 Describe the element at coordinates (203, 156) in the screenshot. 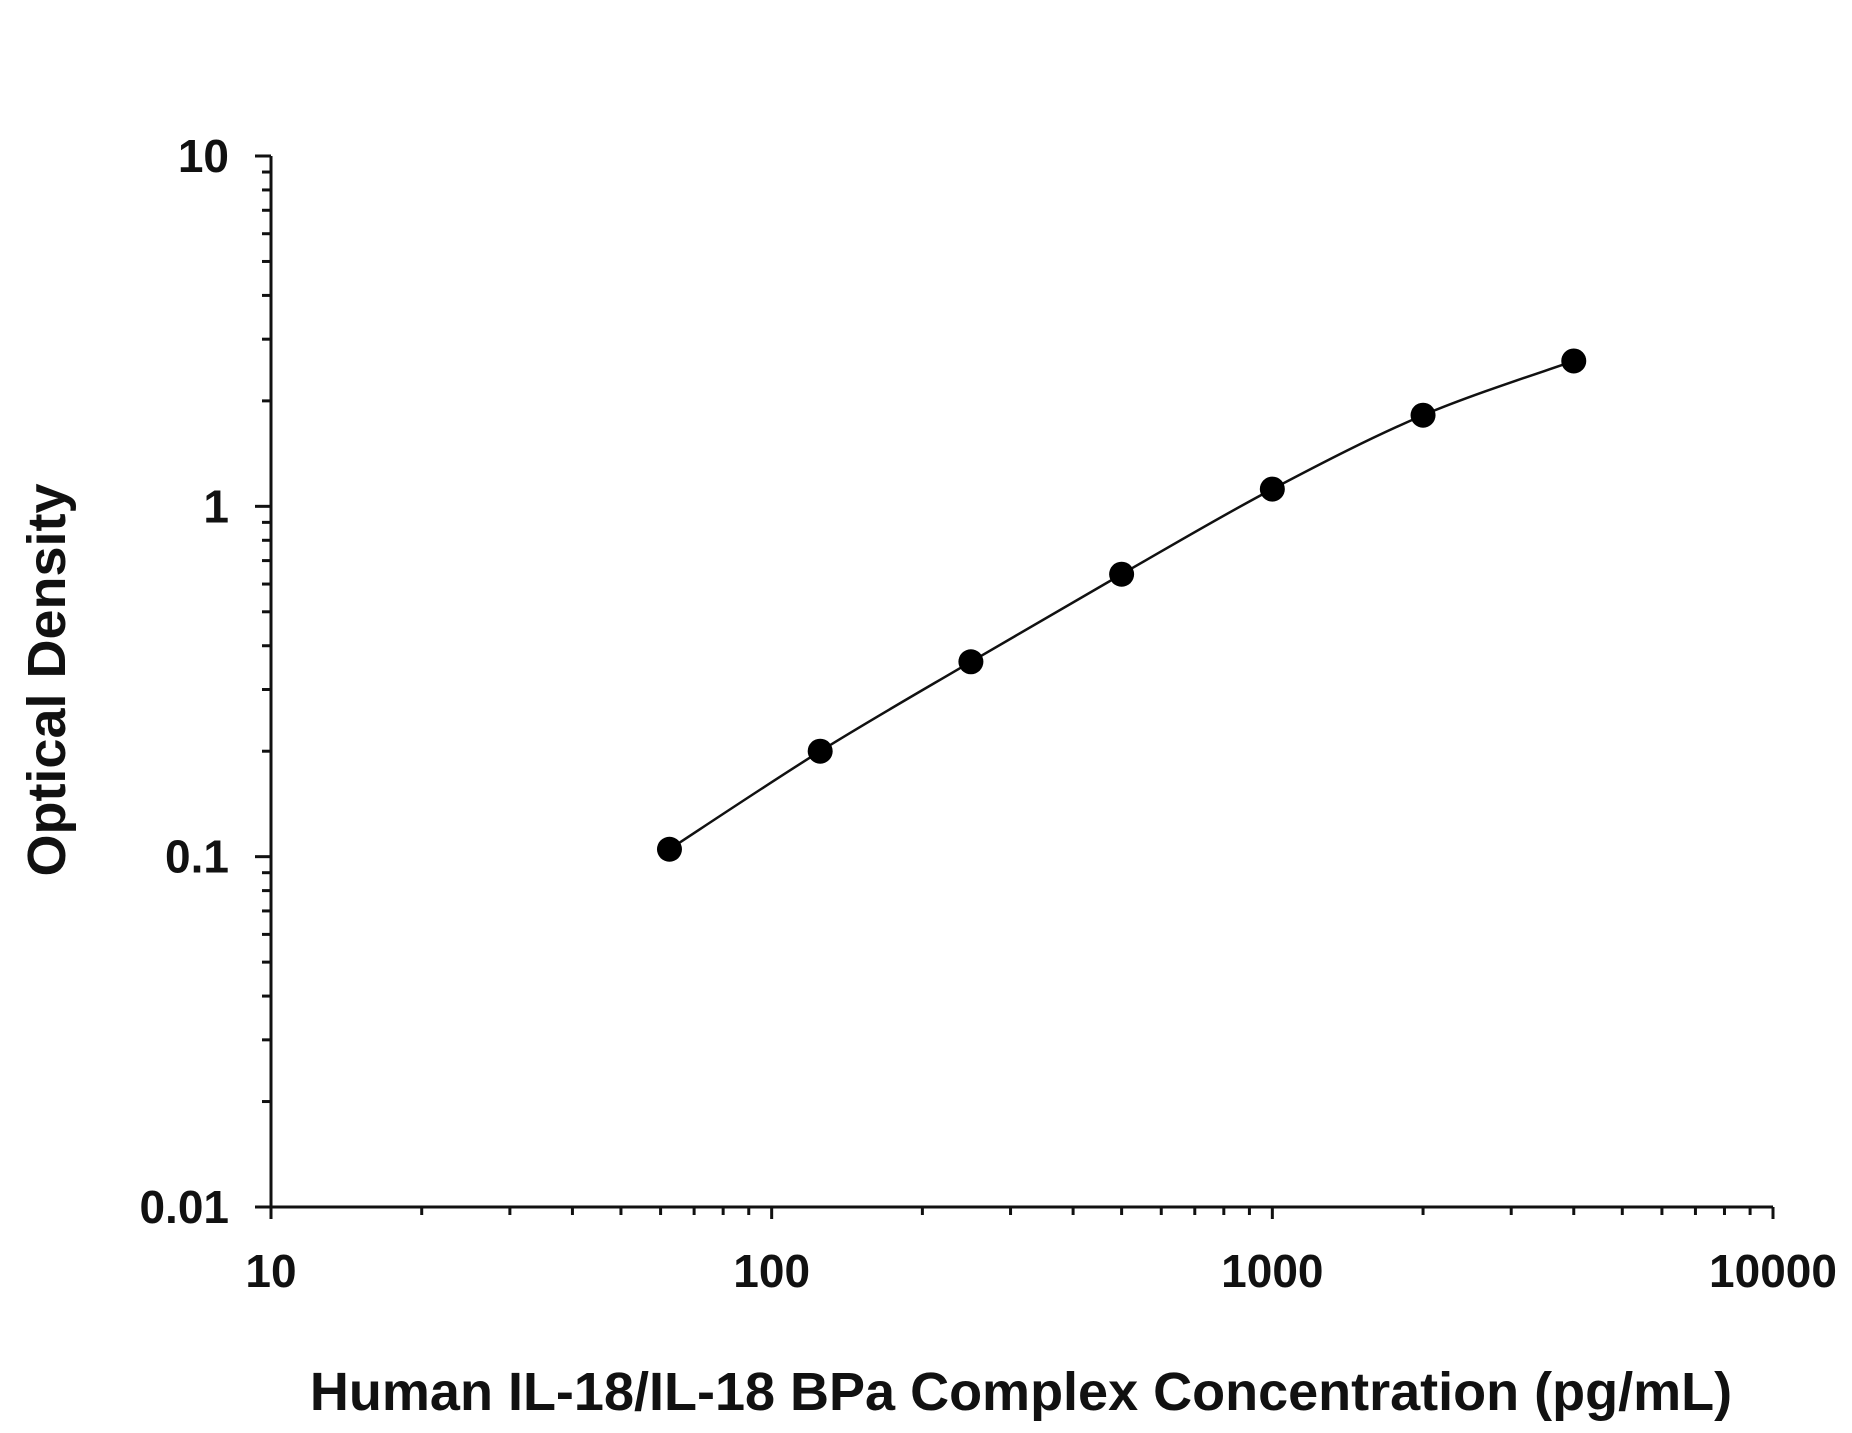

I see `y-tick-label: 10` at that location.